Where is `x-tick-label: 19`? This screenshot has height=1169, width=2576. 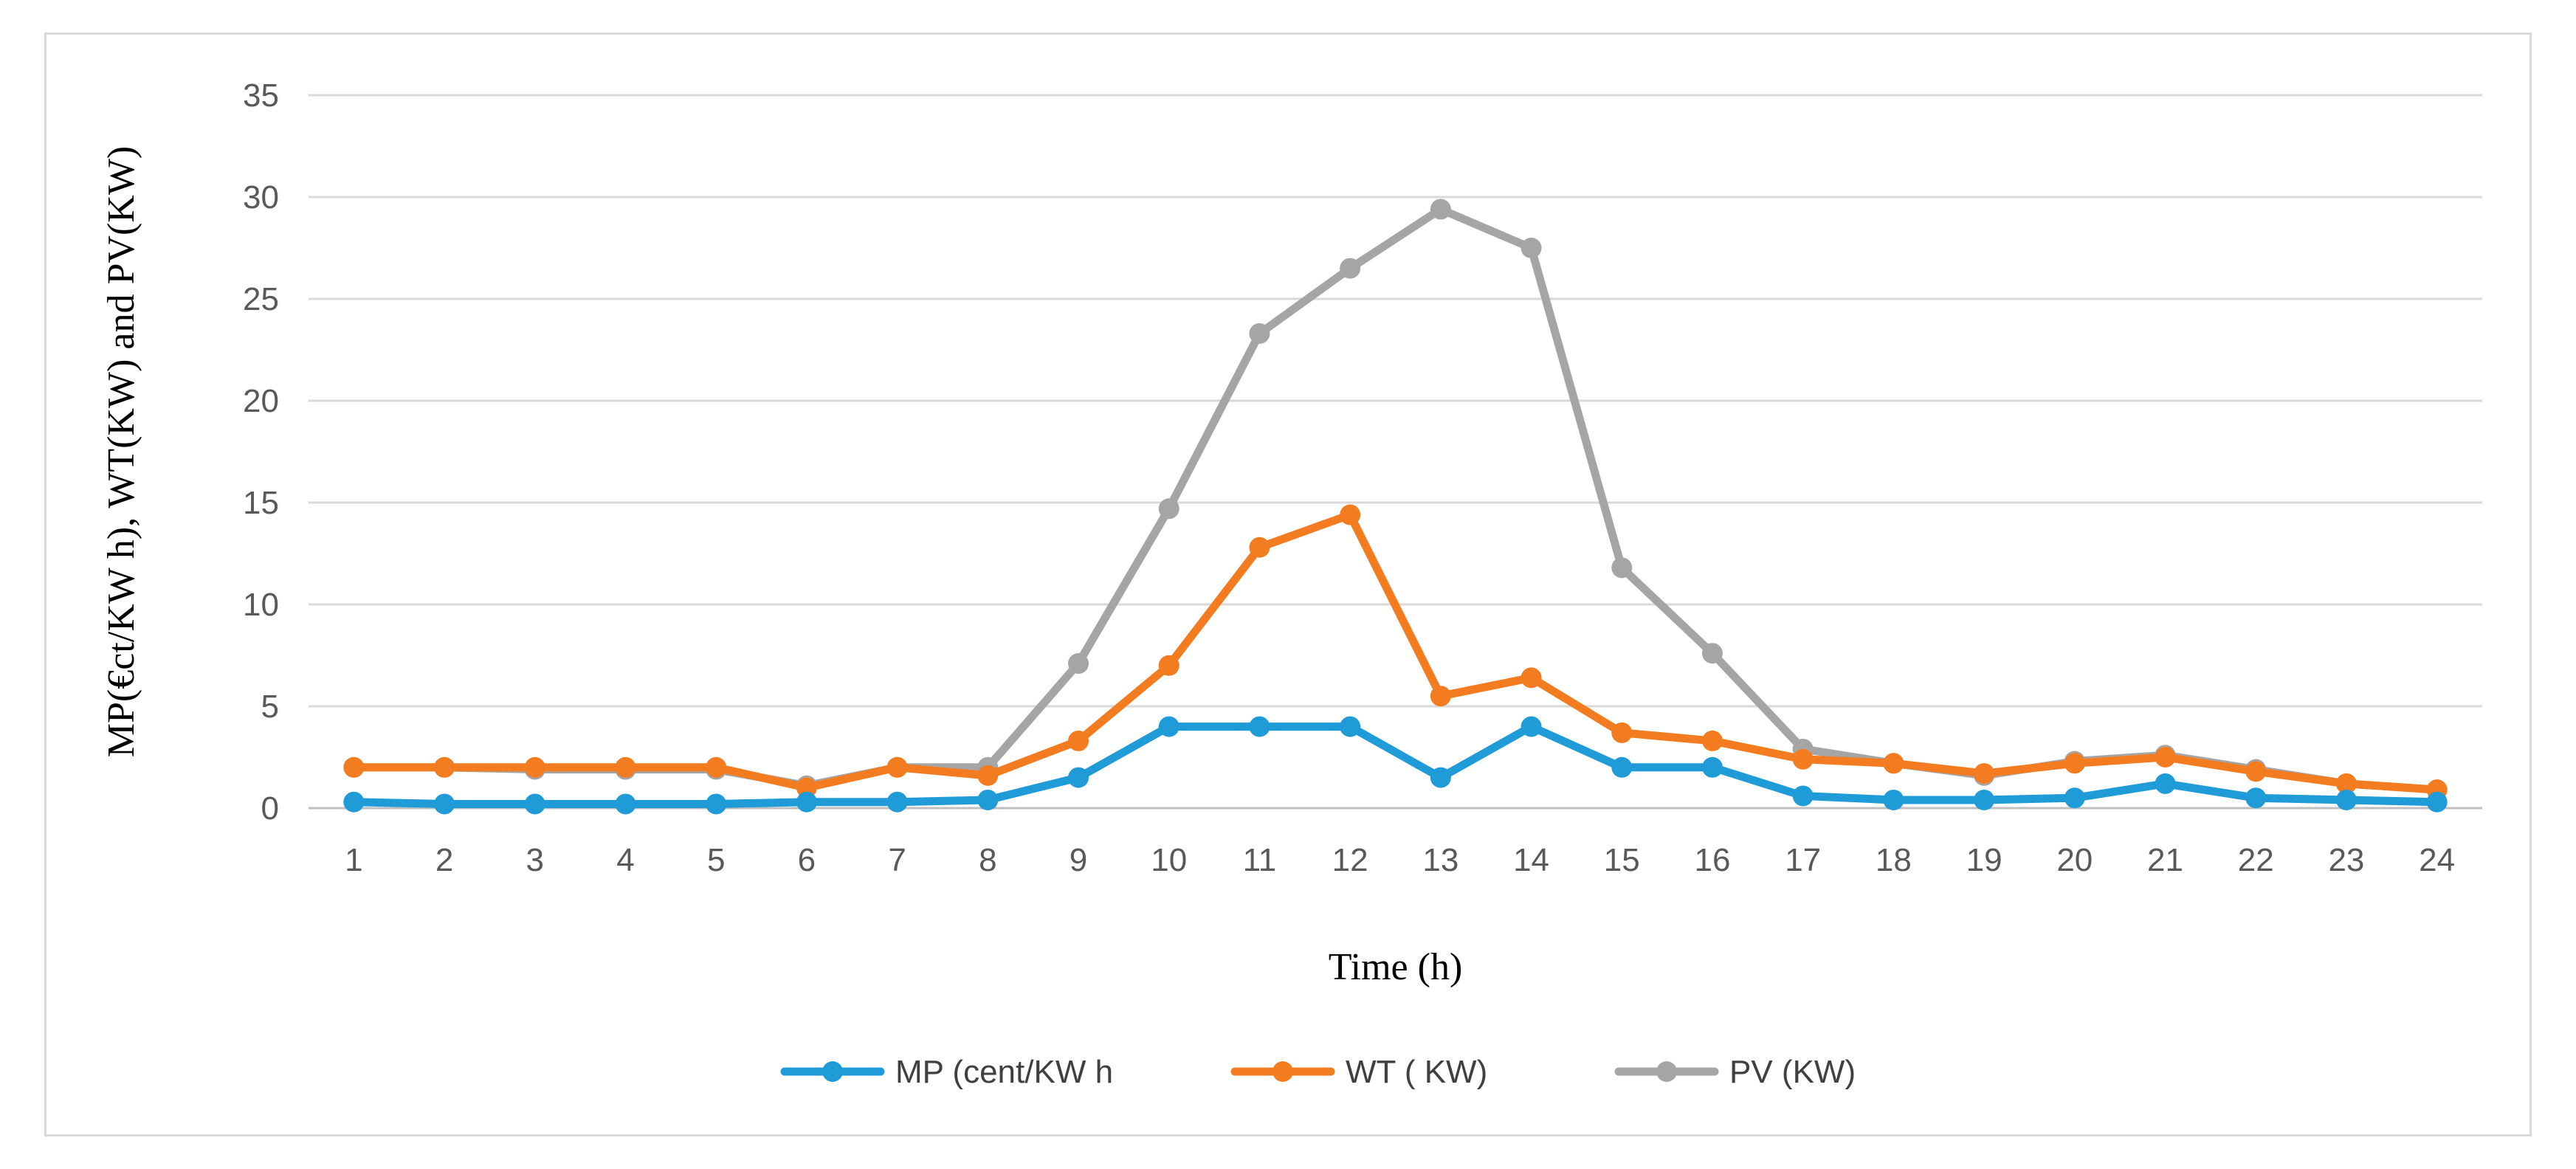
x-tick-label: 19 is located at coordinates (1984, 860).